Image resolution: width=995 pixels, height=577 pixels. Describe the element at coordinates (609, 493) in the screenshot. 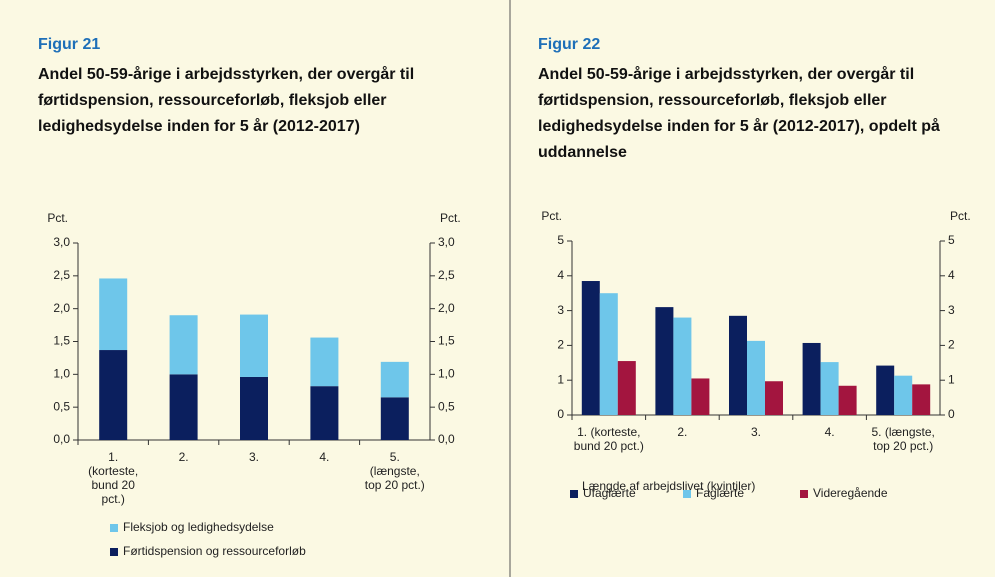

I see `legend-label: Ufaglærte` at that location.